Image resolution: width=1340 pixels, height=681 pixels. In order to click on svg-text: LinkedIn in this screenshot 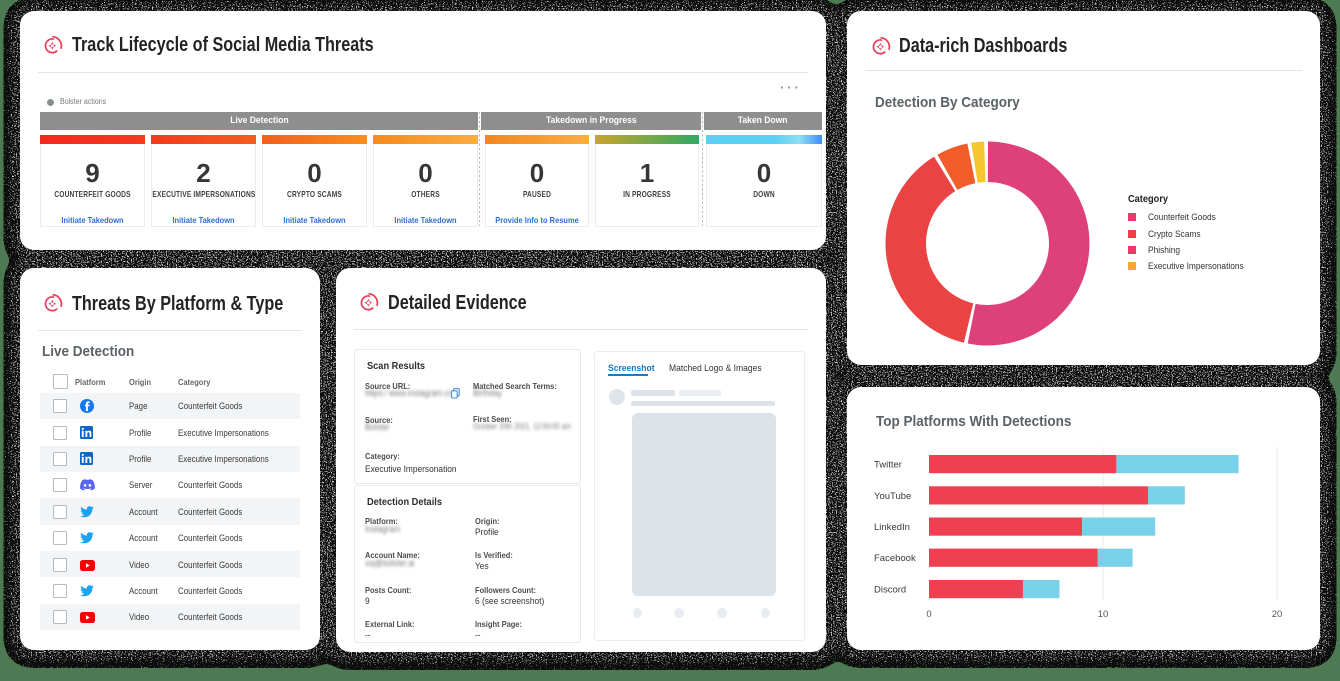, I will do `click(892, 527)`.